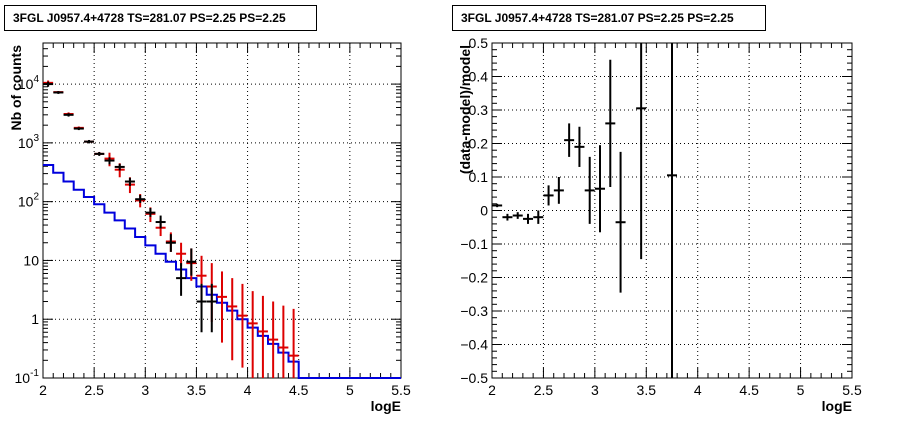 The width and height of the screenshot is (898, 421). Describe the element at coordinates (595, 390) in the screenshot. I see `right-xtick-label: 3` at that location.